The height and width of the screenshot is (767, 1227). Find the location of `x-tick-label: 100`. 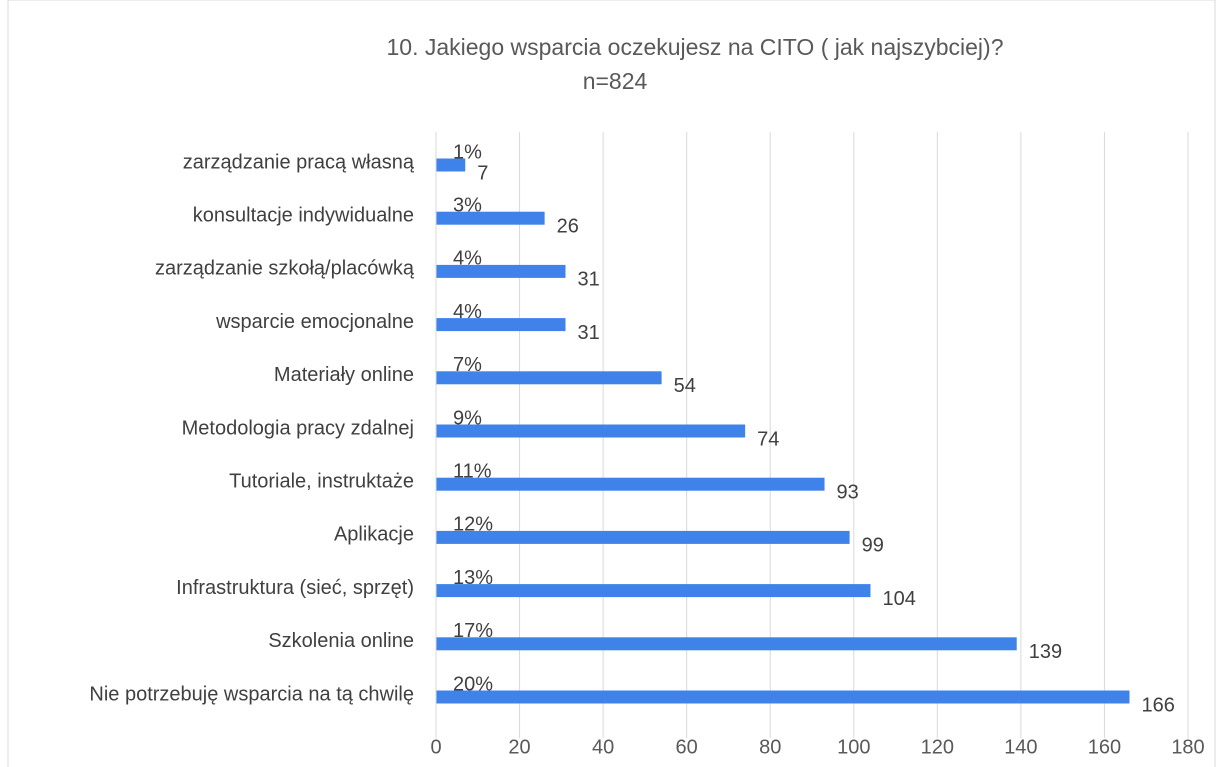

x-tick-label: 100 is located at coordinates (853, 747).